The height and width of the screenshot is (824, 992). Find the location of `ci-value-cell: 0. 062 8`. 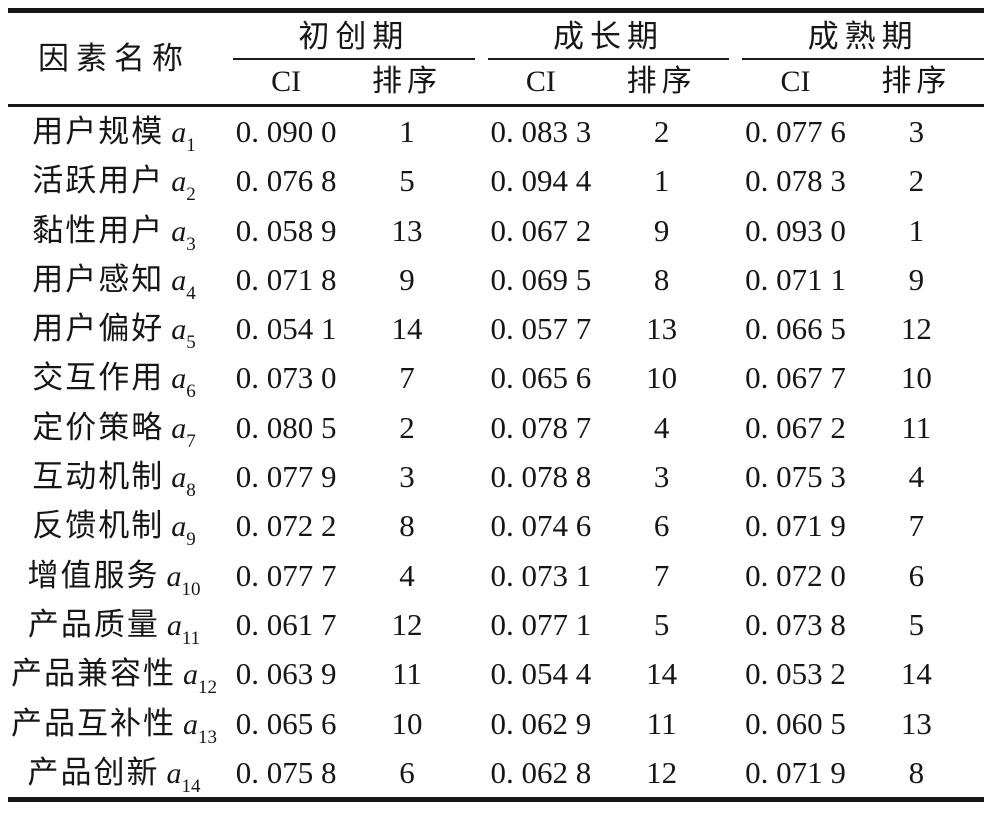

ci-value-cell: 0. 062 8 is located at coordinates (541, 772).